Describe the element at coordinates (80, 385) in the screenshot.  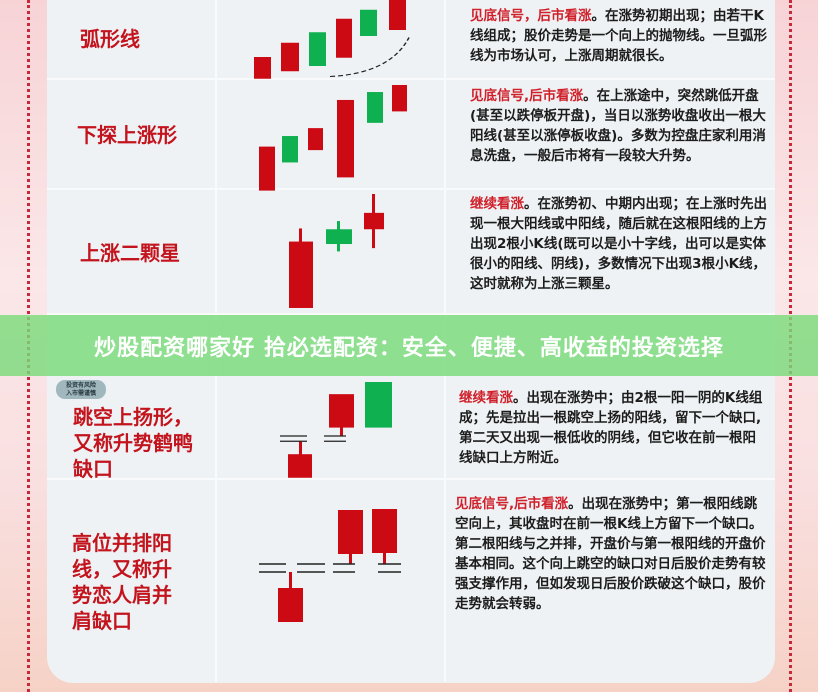
I see `badge-line: 投资有风险` at that location.